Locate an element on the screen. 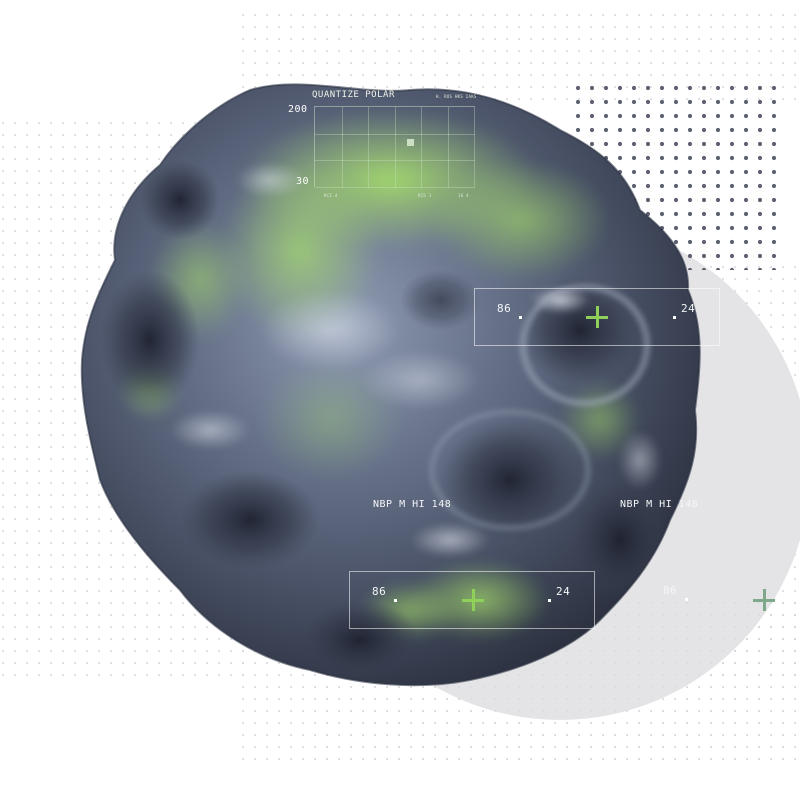 The image size is (800, 800). readout-box-lower: 86 24 is located at coordinates (472, 600).